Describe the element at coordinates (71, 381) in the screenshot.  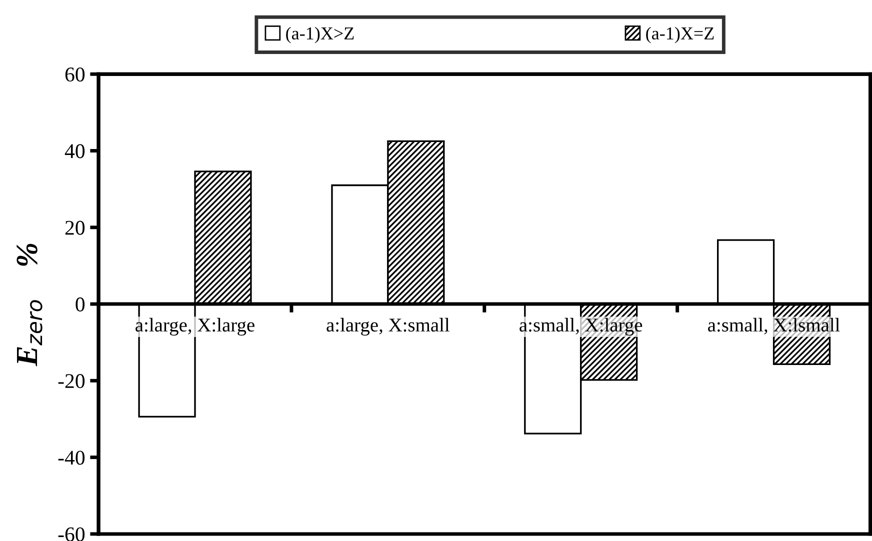
I see `y-tick-label: -20` at that location.